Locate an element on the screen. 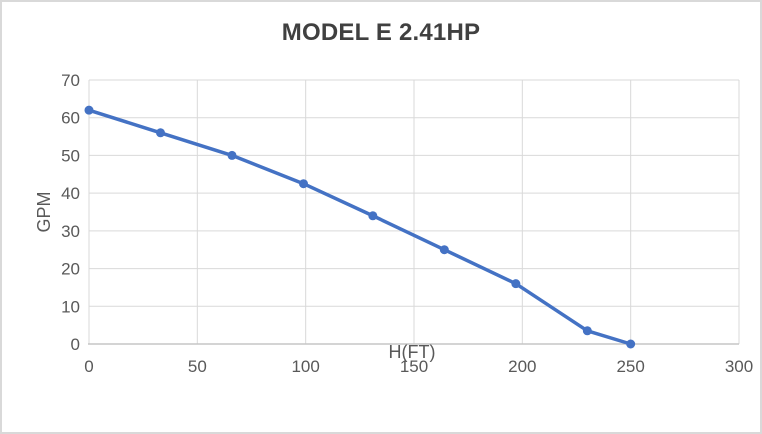 The height and width of the screenshot is (434, 762). x-tick-label: 150 is located at coordinates (414, 366).